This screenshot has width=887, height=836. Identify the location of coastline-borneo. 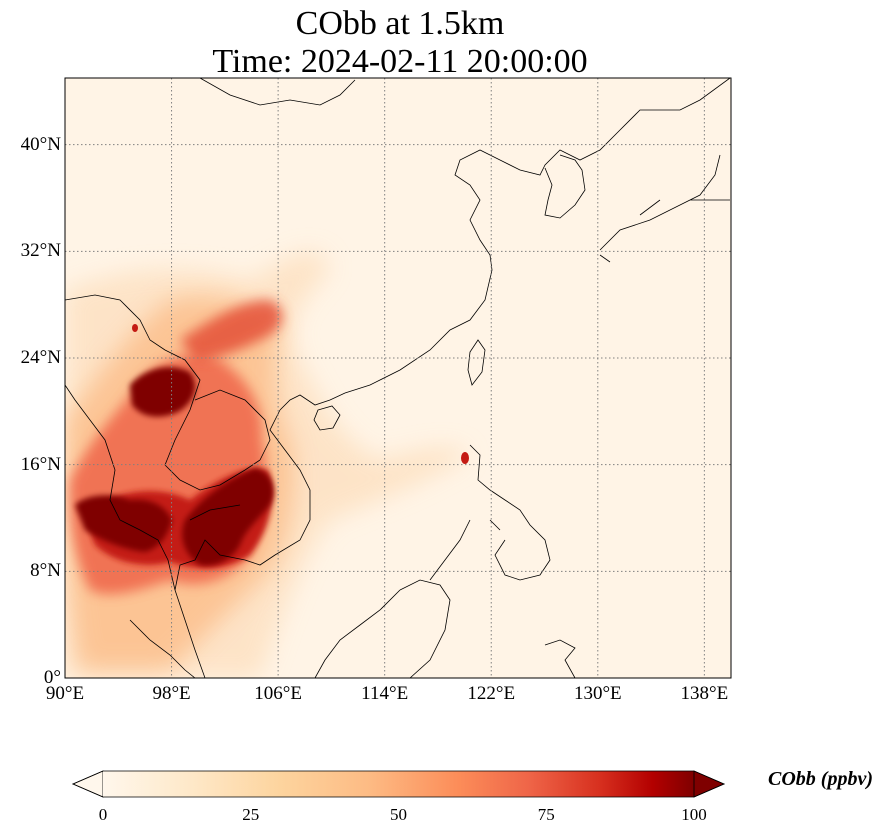
(382, 628).